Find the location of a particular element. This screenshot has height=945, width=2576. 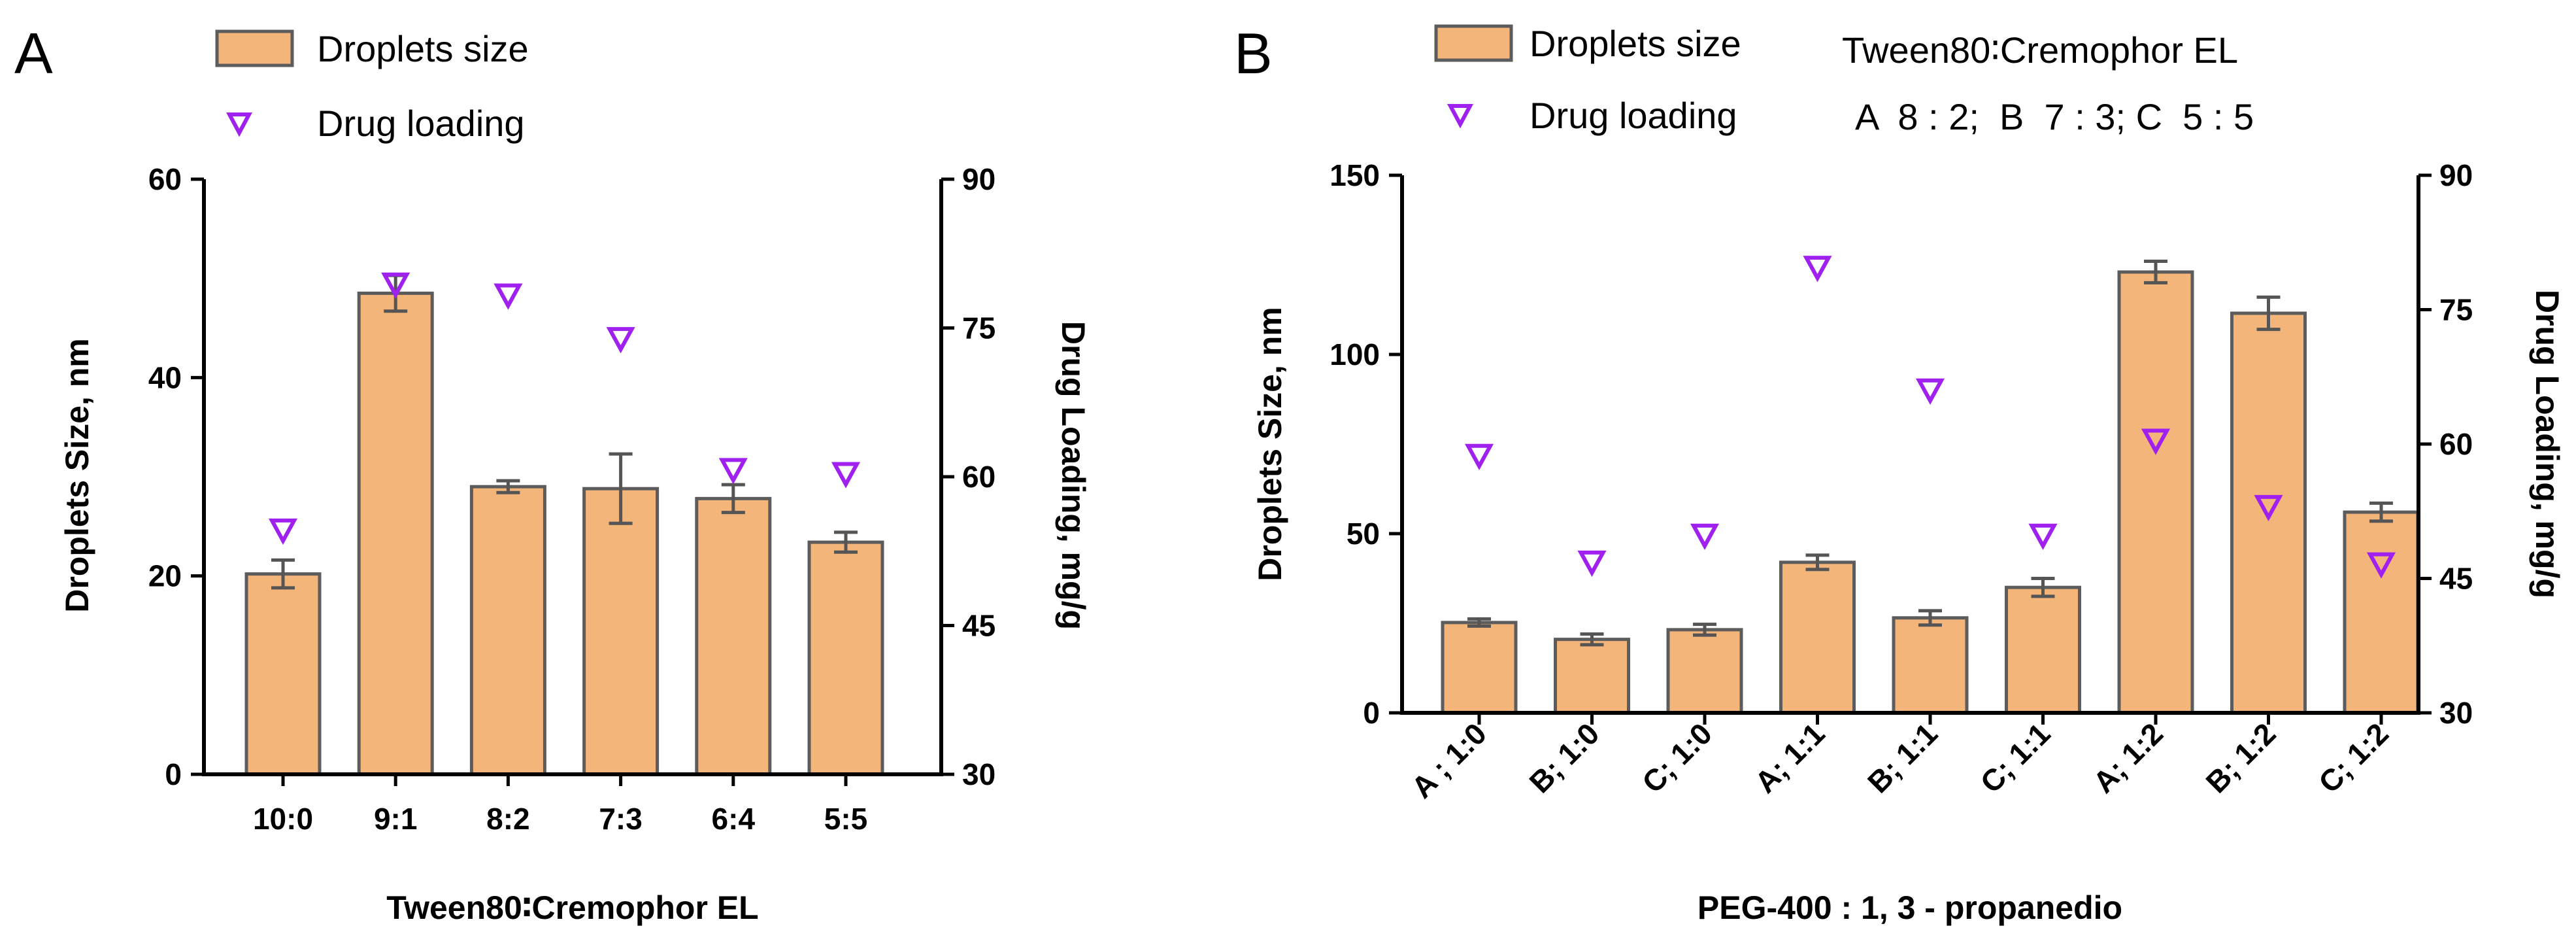

panel-b-x-tick-label: B; 1:1 is located at coordinates (1903, 758).